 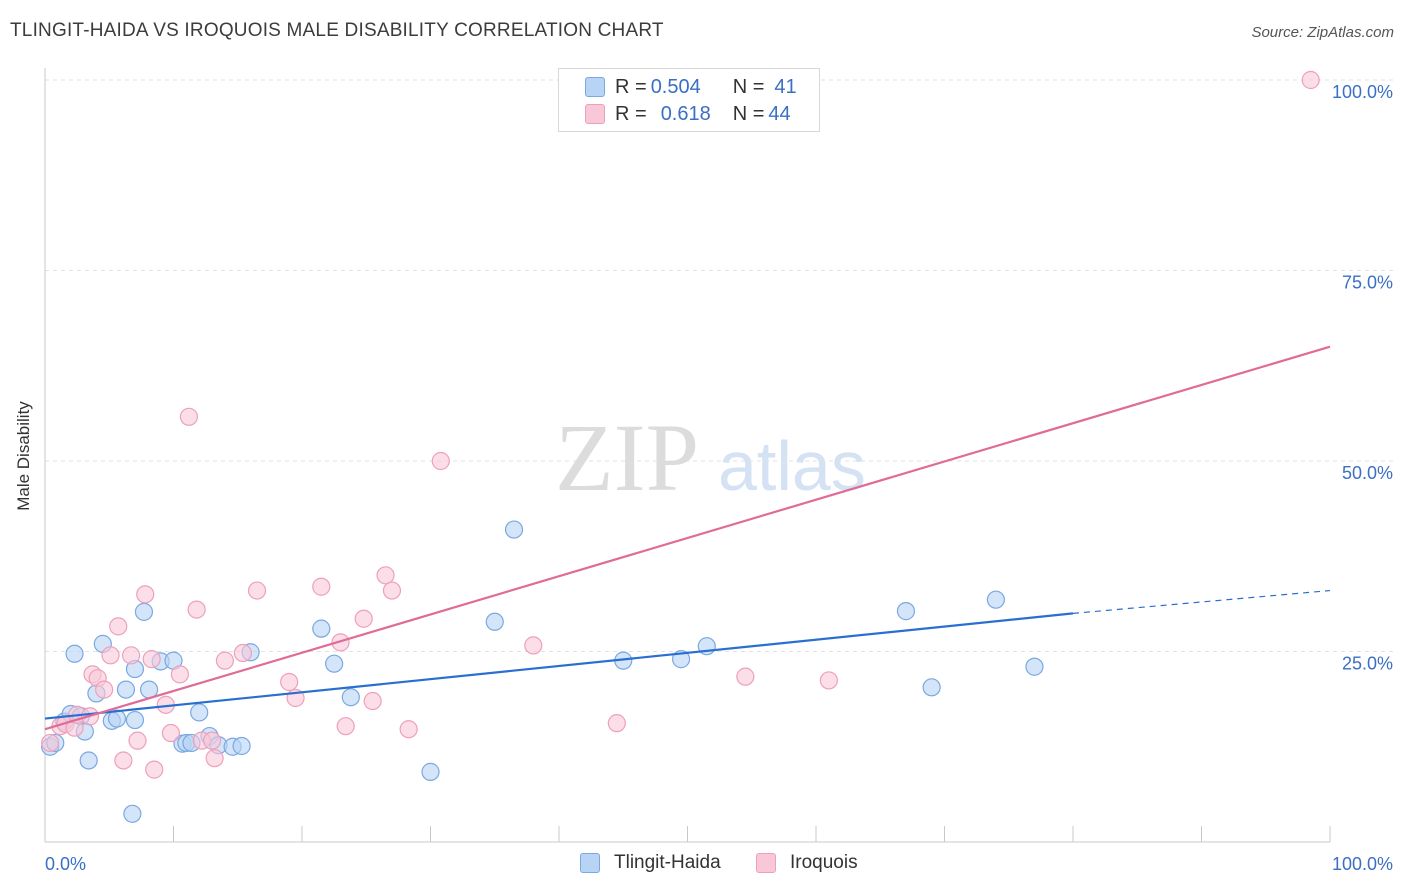 What do you see at coordinates (785, 86) in the screenshot?
I see `n-value: 41` at bounding box center [785, 86].